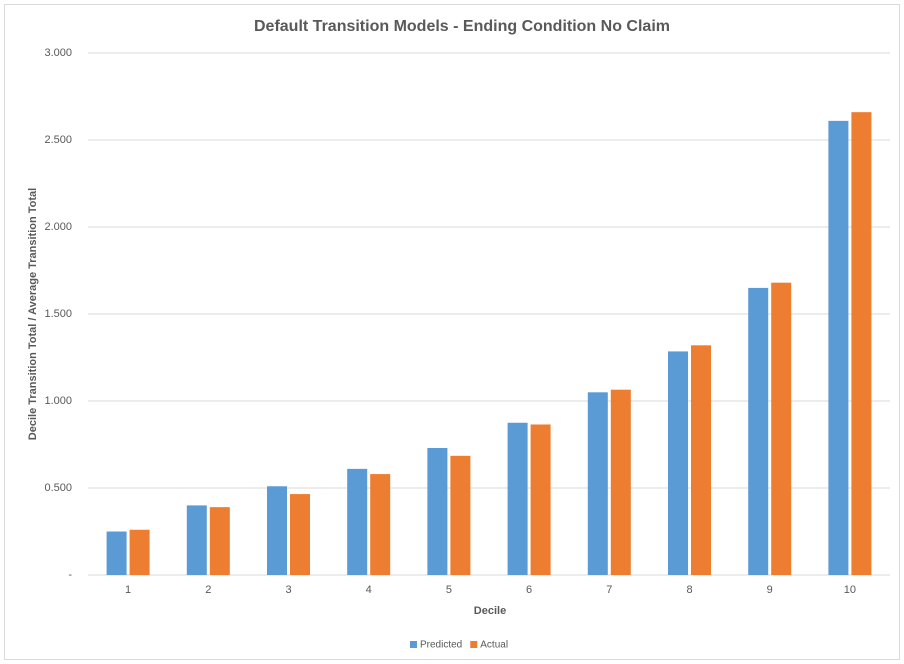 This screenshot has width=904, height=664. Describe the element at coordinates (58, 227) in the screenshot. I see `y-tick-label: 2.000` at that location.